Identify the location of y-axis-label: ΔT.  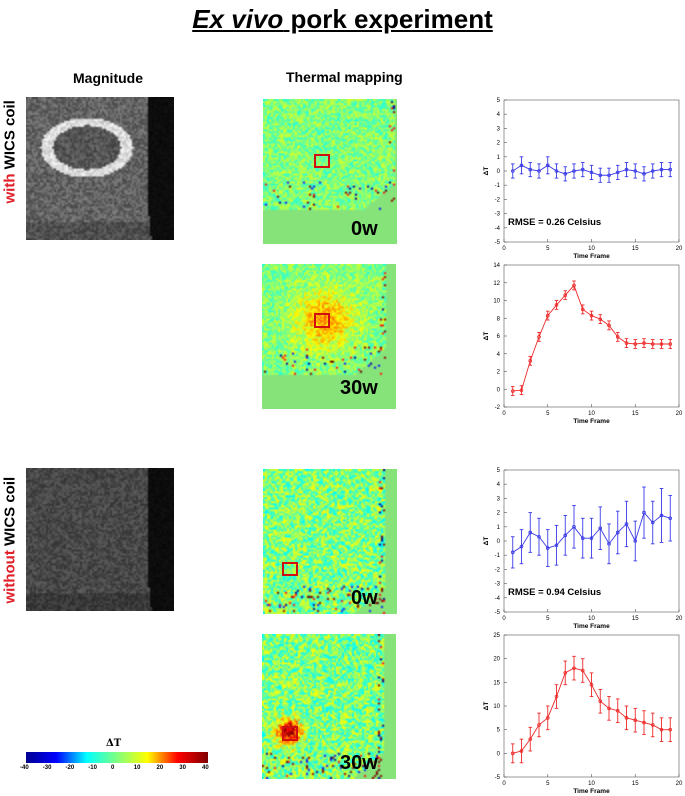
(486, 171).